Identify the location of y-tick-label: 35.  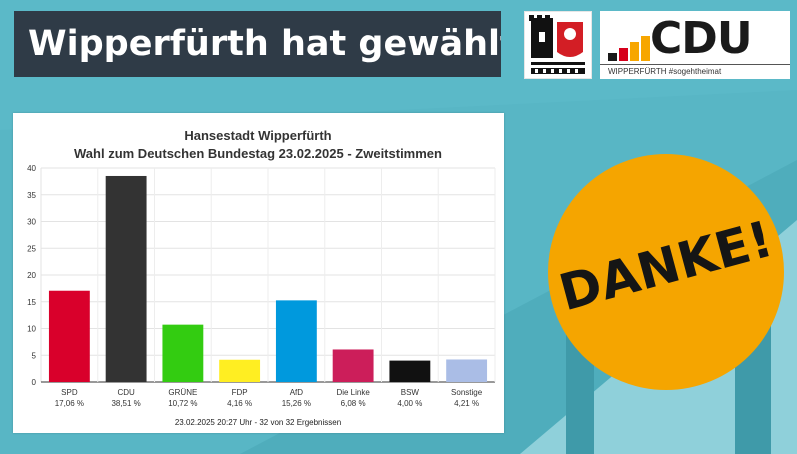
(31, 195).